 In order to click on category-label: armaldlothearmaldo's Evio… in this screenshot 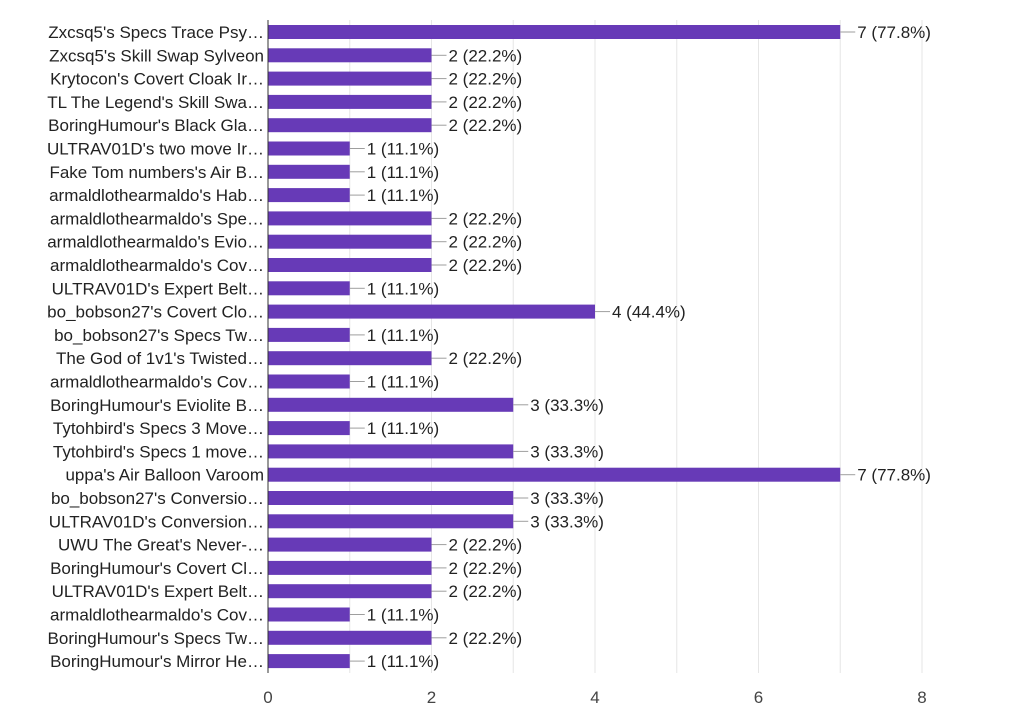, I will do `click(155, 242)`.